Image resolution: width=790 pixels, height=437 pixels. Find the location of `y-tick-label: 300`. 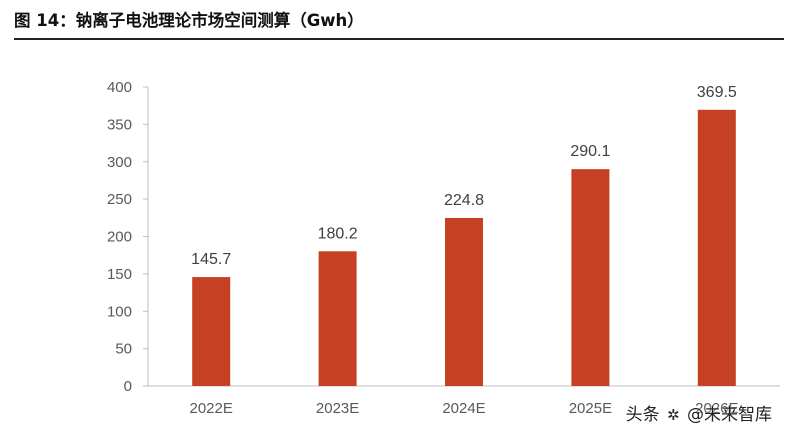

y-tick-label: 300 is located at coordinates (119, 162).